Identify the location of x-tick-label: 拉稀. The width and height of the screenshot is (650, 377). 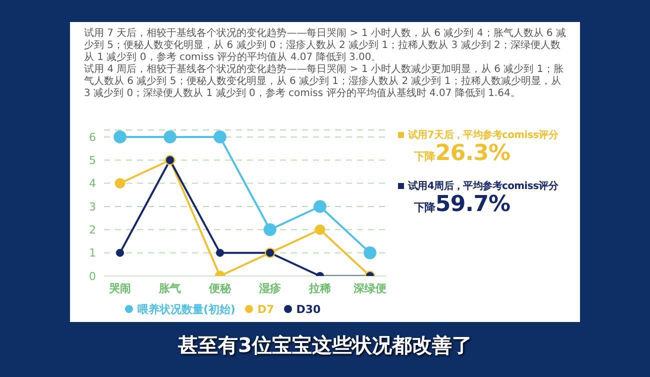
(319, 288).